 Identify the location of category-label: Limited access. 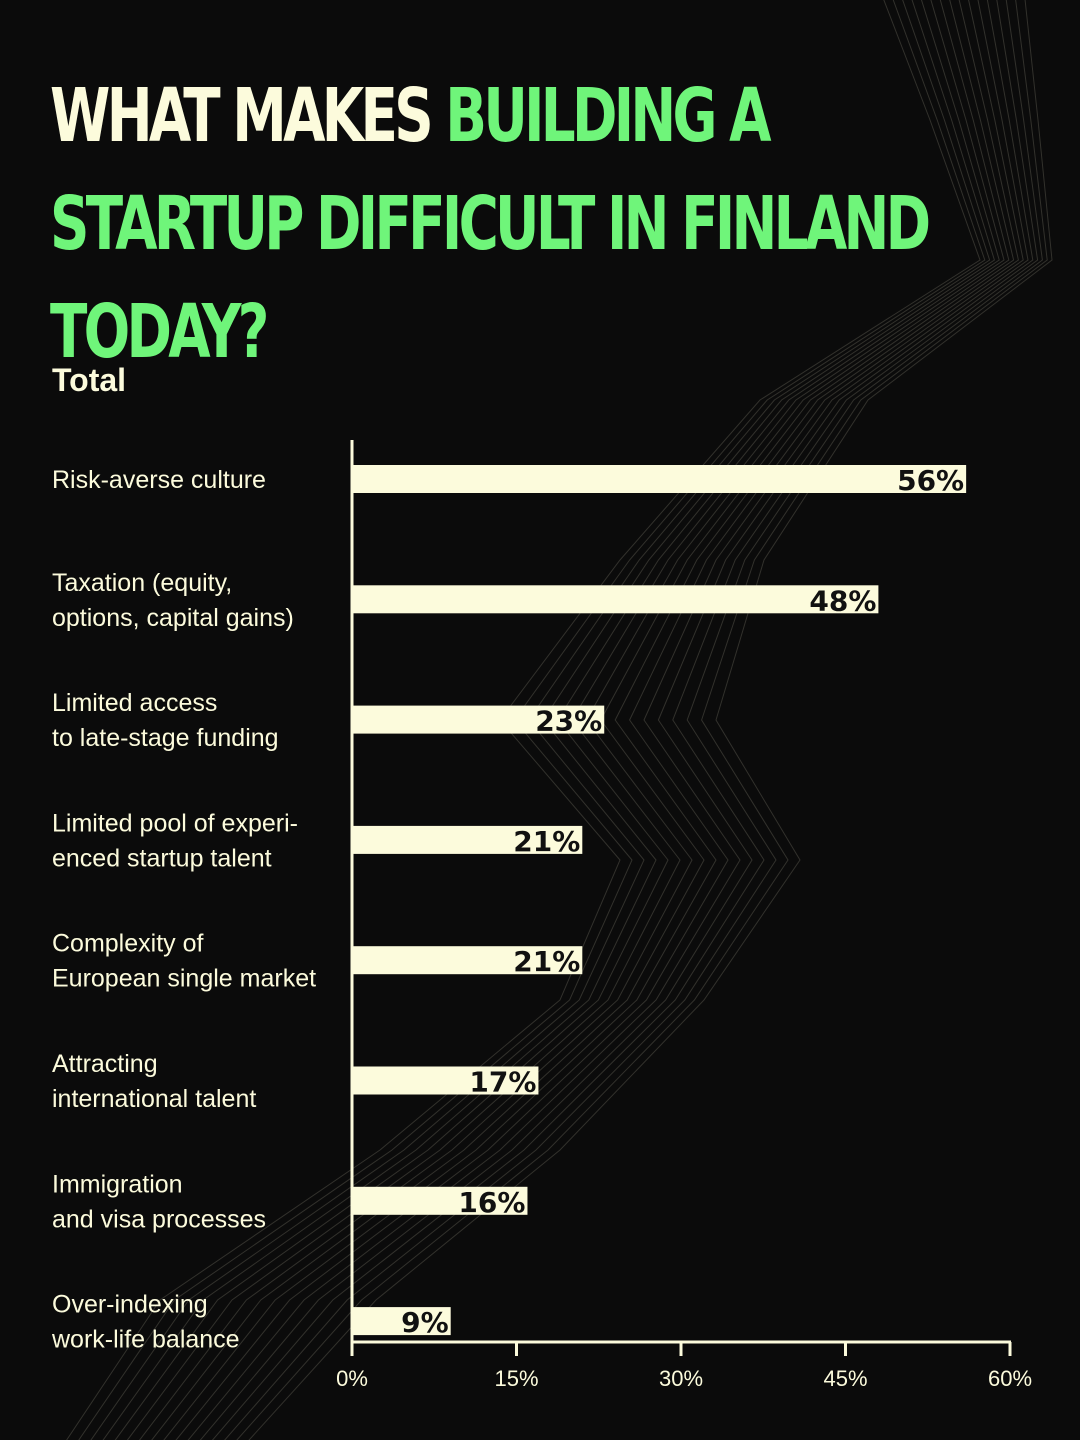
(134, 703).